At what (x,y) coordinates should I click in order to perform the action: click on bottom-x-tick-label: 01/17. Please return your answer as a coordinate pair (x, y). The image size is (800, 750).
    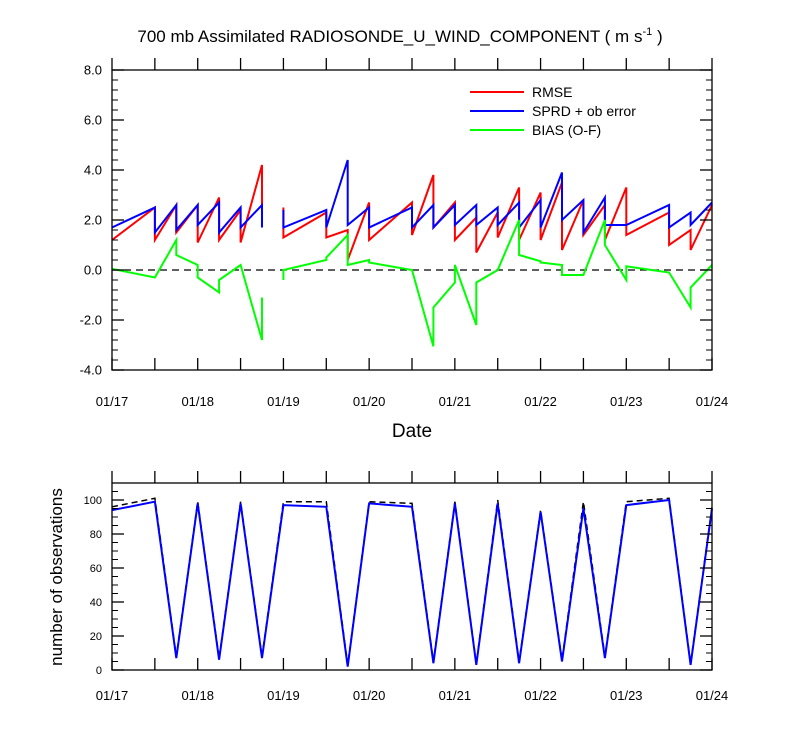
    Looking at the image, I should click on (112, 695).